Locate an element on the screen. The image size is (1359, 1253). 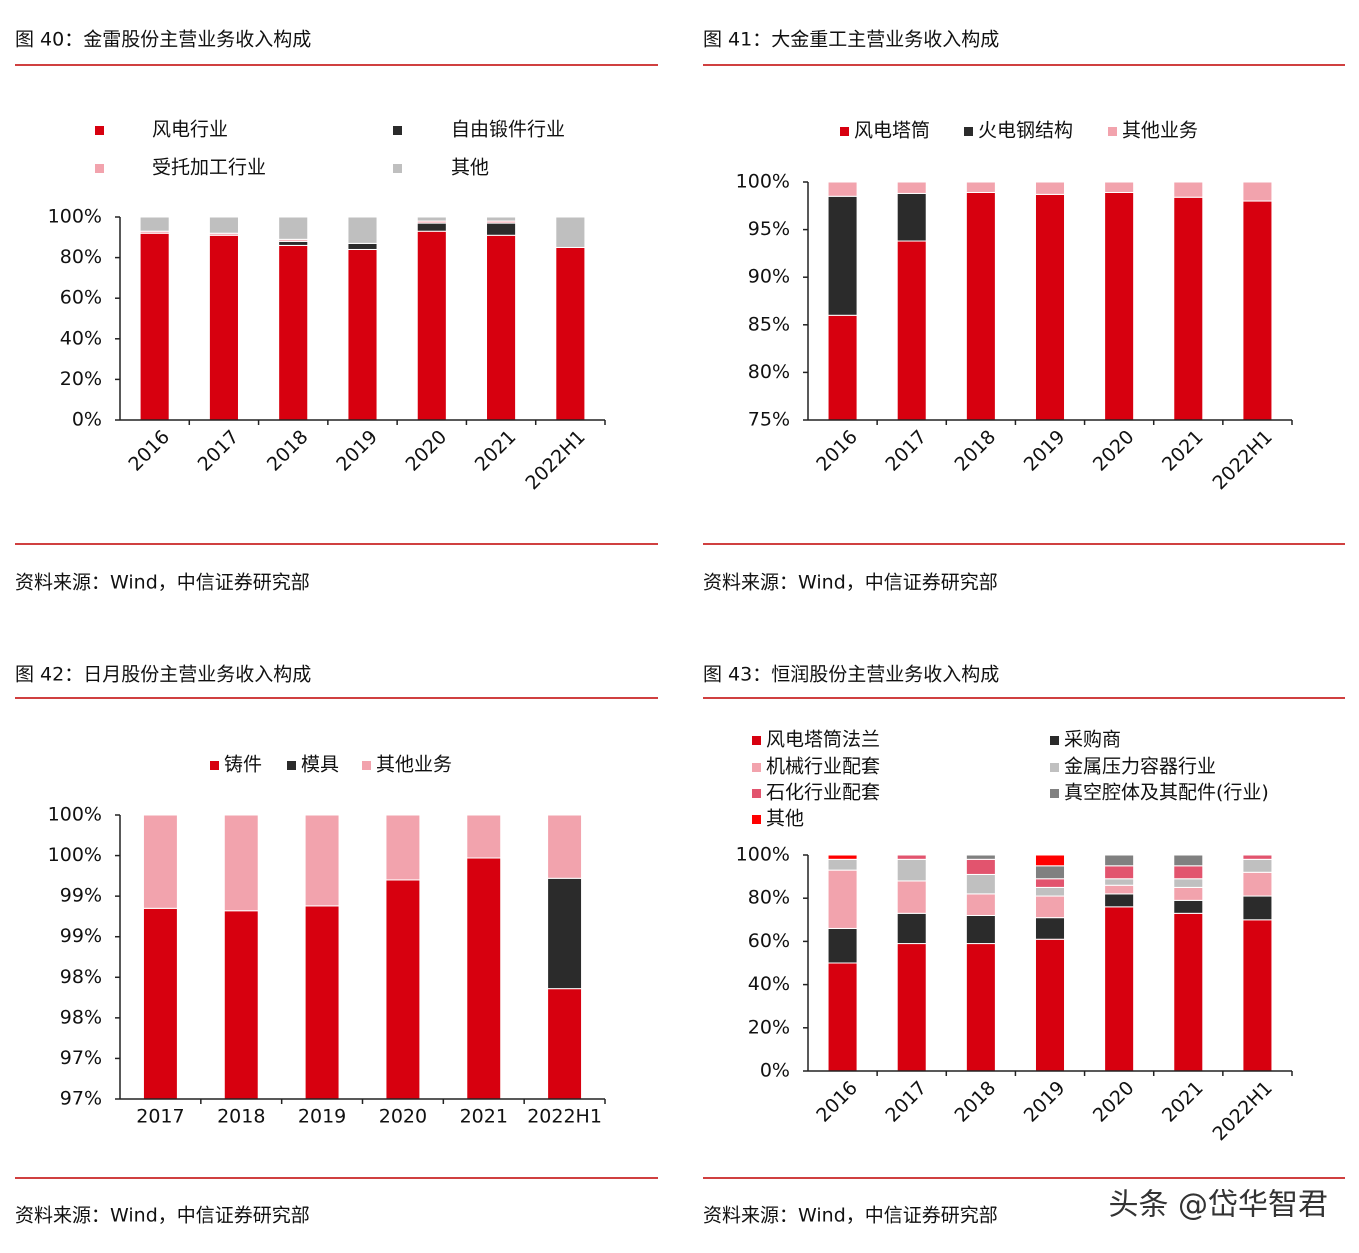
y-tick-label: 40% is located at coordinates (769, 984).